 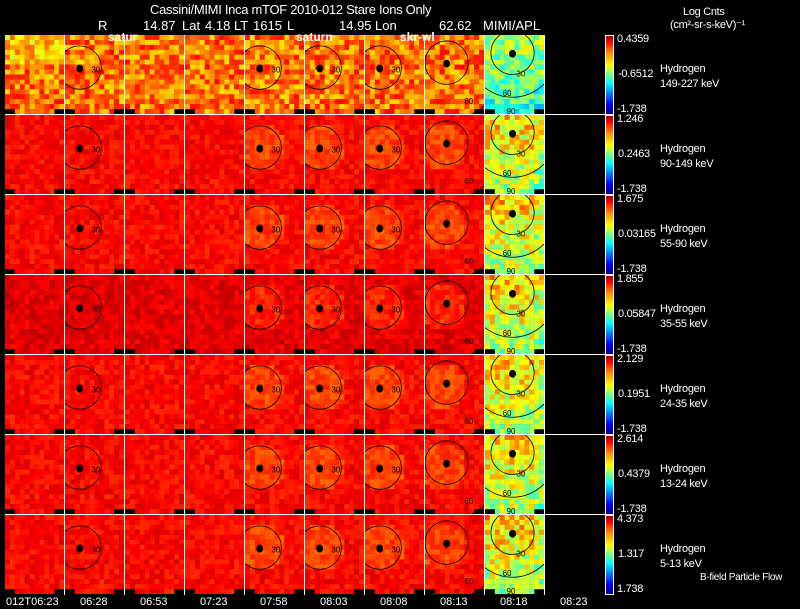 What do you see at coordinates (336, 150) in the screenshot?
I see `contour-label: 30` at bounding box center [336, 150].